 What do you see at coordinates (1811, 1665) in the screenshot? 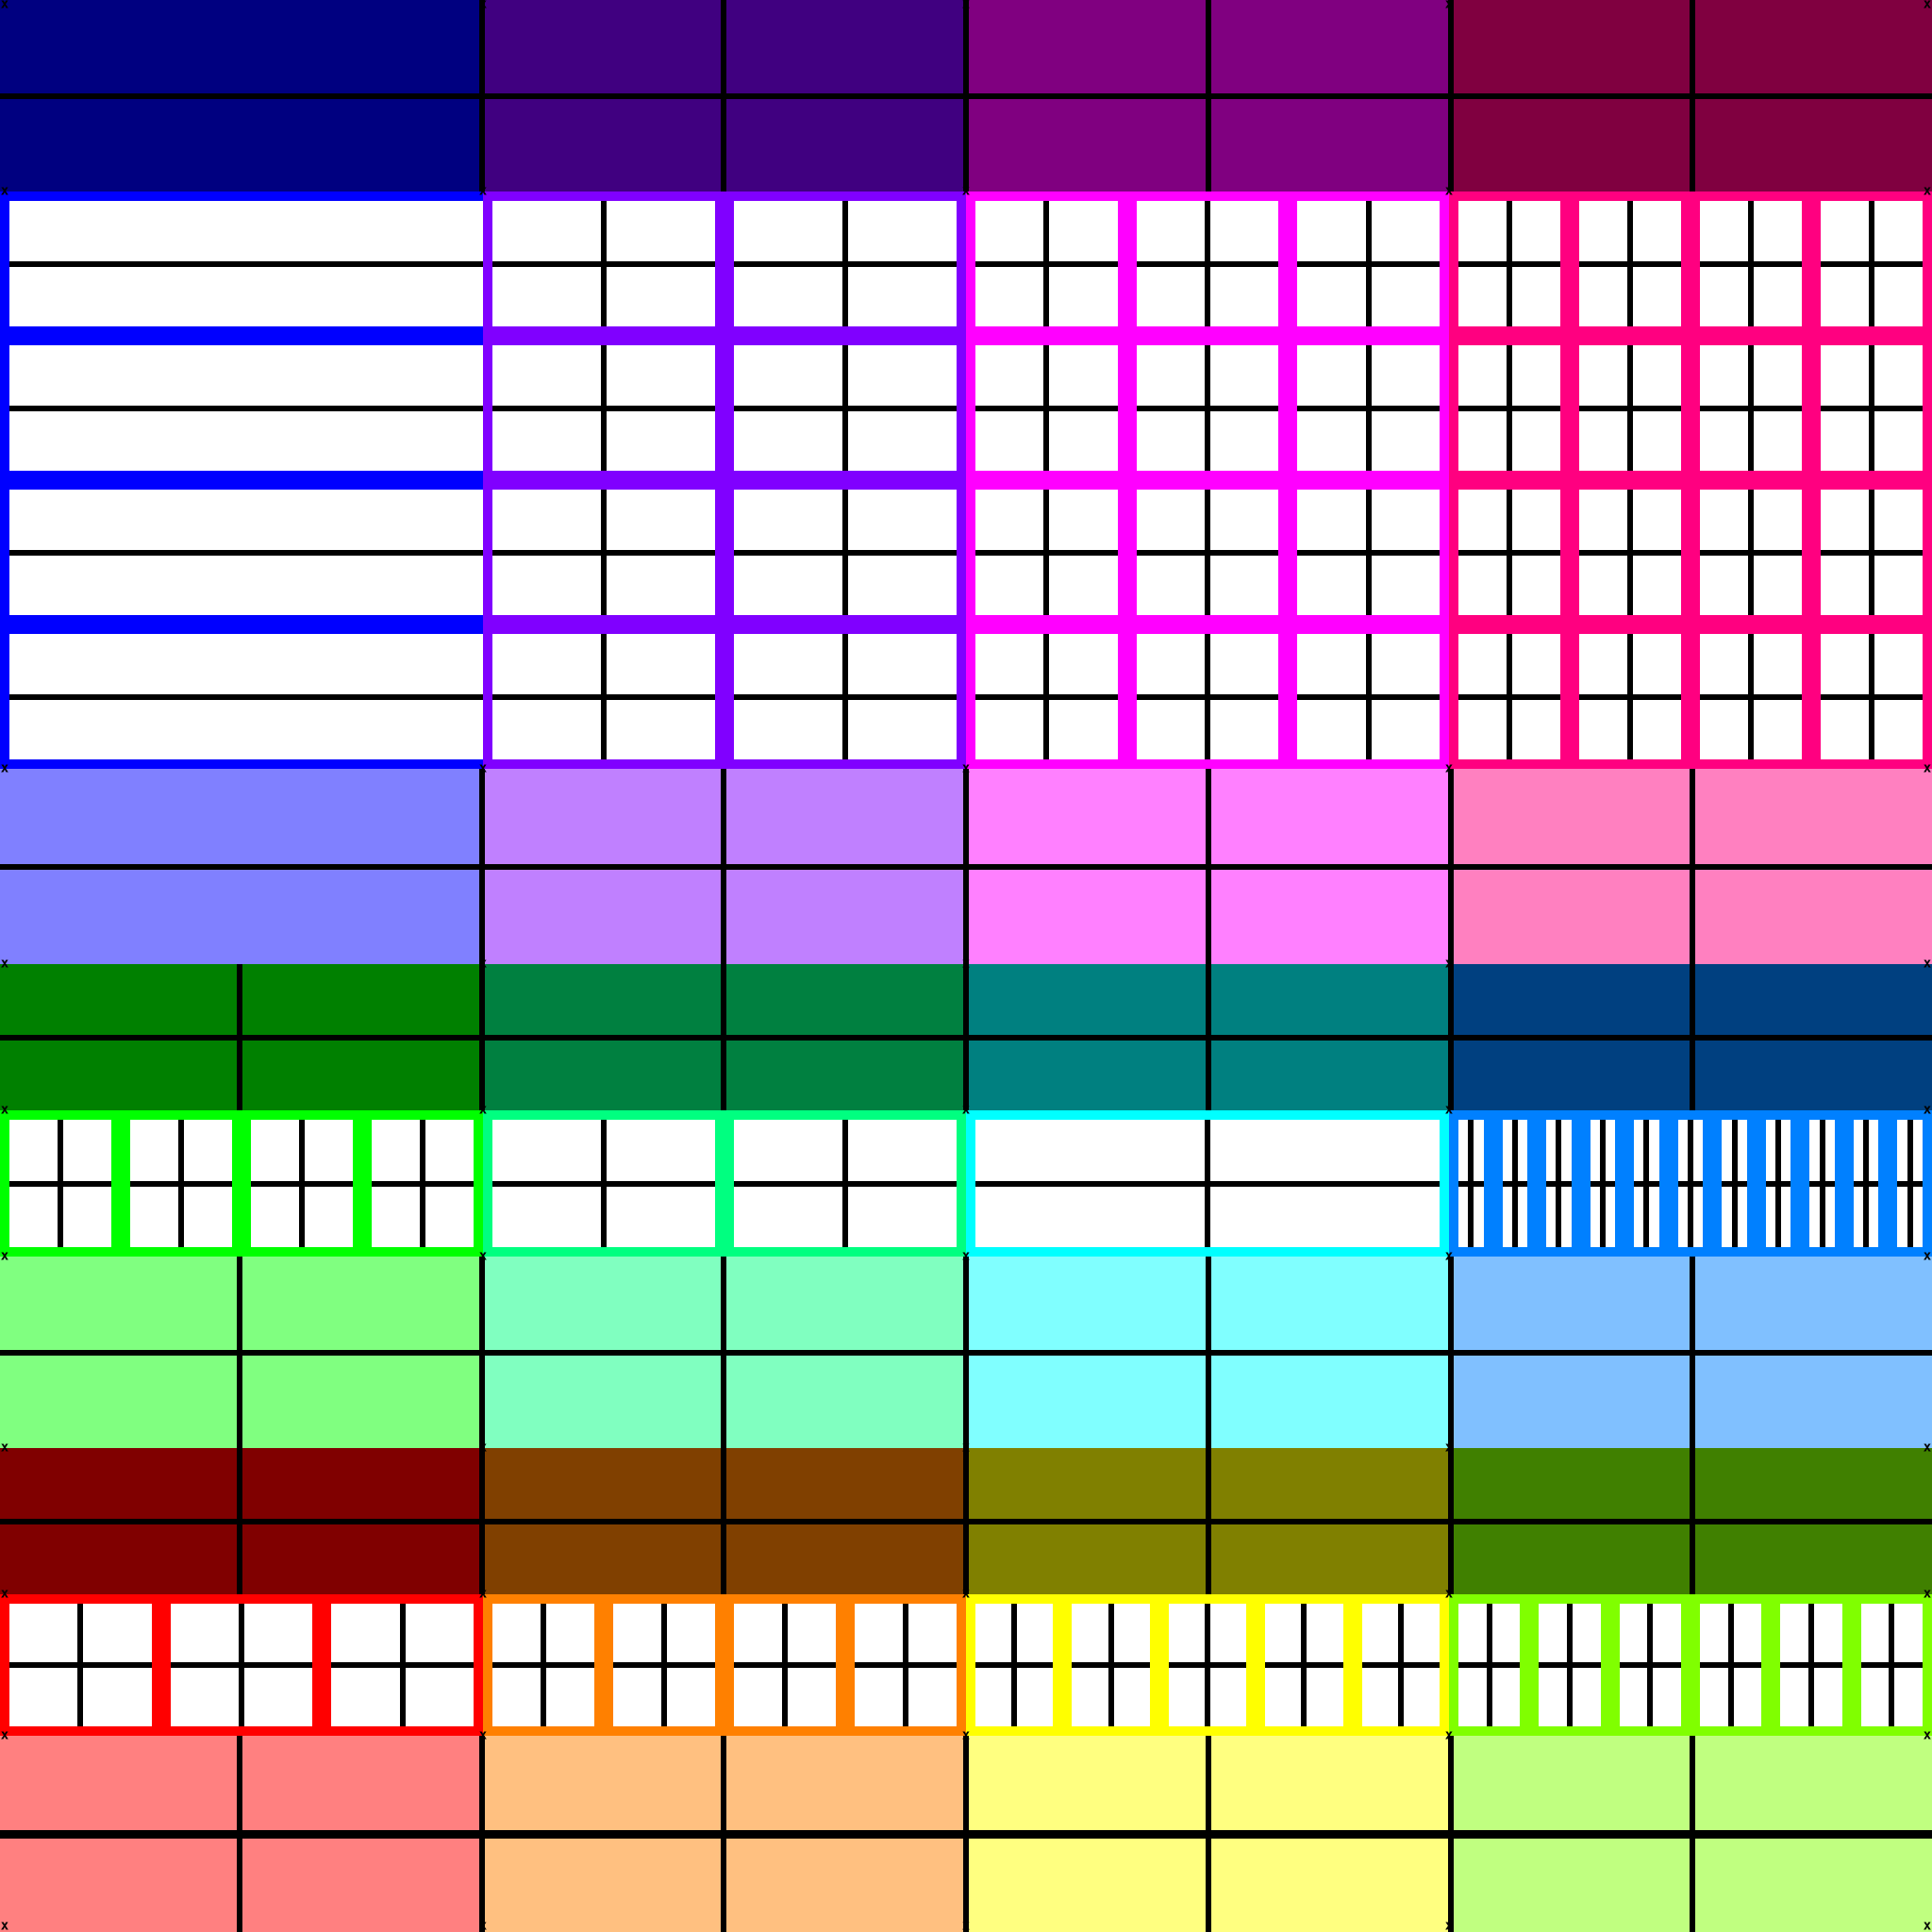
I see `chartreuse-cell-block` at bounding box center [1811, 1665].